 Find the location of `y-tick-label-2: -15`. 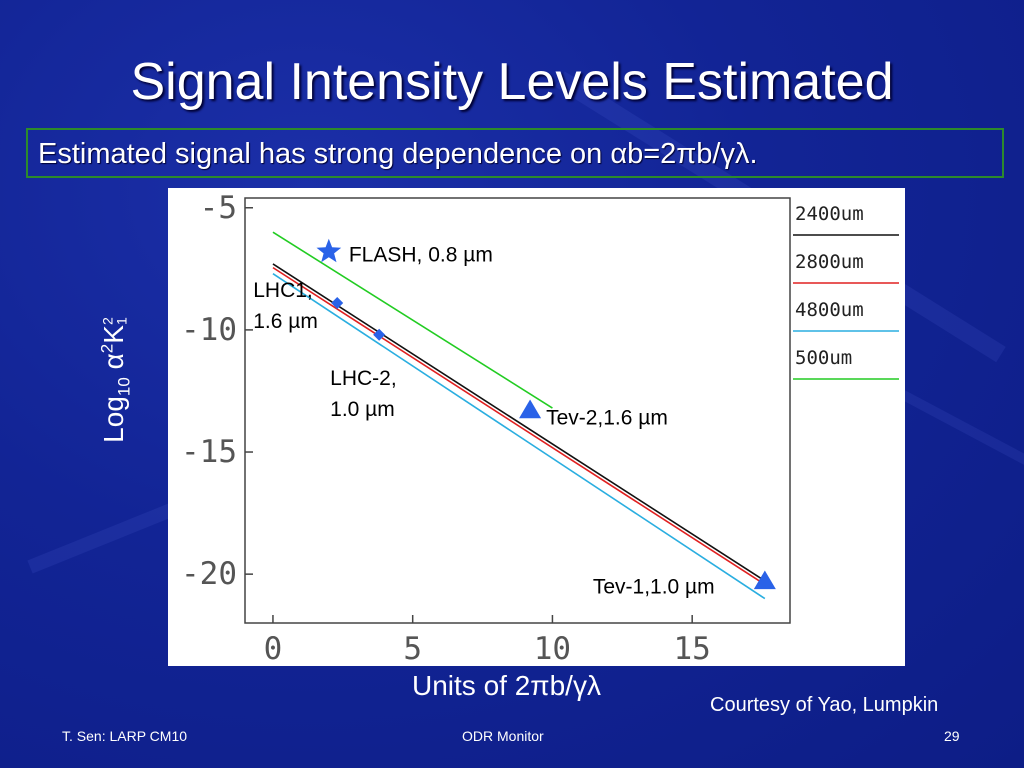

y-tick-label-2: -15 is located at coordinates (209, 452).